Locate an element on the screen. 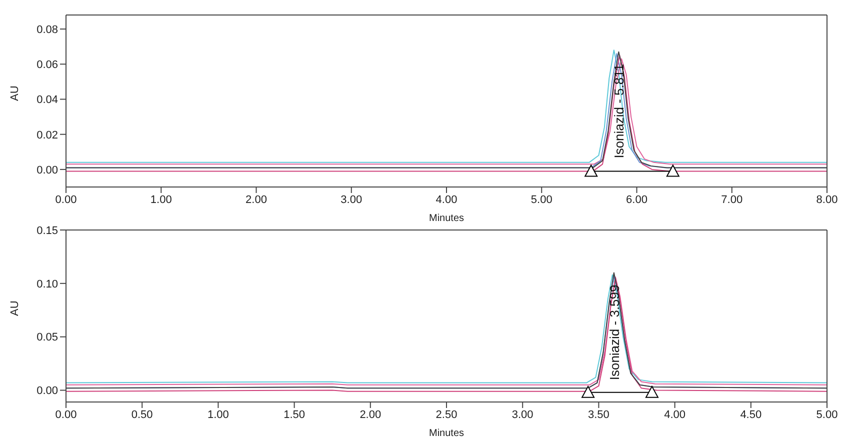  x-tick-label: 1.50 is located at coordinates (295, 414).